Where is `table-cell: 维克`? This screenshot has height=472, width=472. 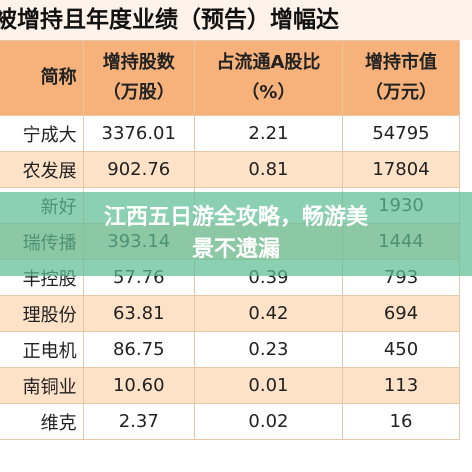 table-cell: 维克 is located at coordinates (42, 421).